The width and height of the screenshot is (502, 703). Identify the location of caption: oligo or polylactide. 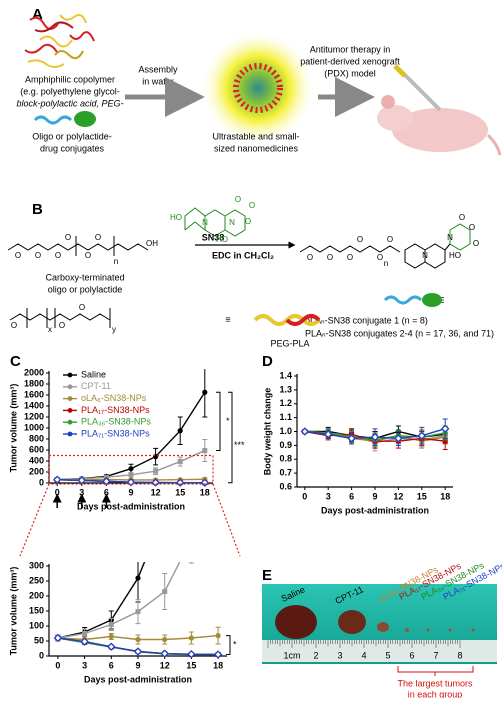
(85, 289).